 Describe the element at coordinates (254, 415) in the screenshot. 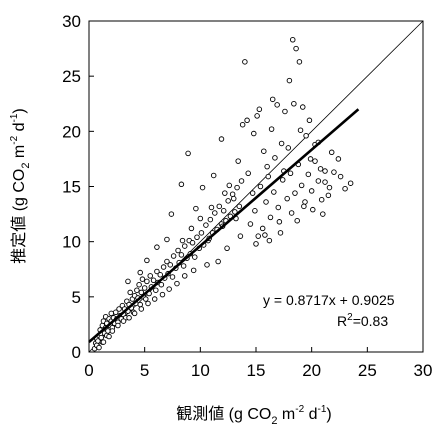

I see `x-axis-label: 観測値 (g CO2 m-2 d-1)` at that location.